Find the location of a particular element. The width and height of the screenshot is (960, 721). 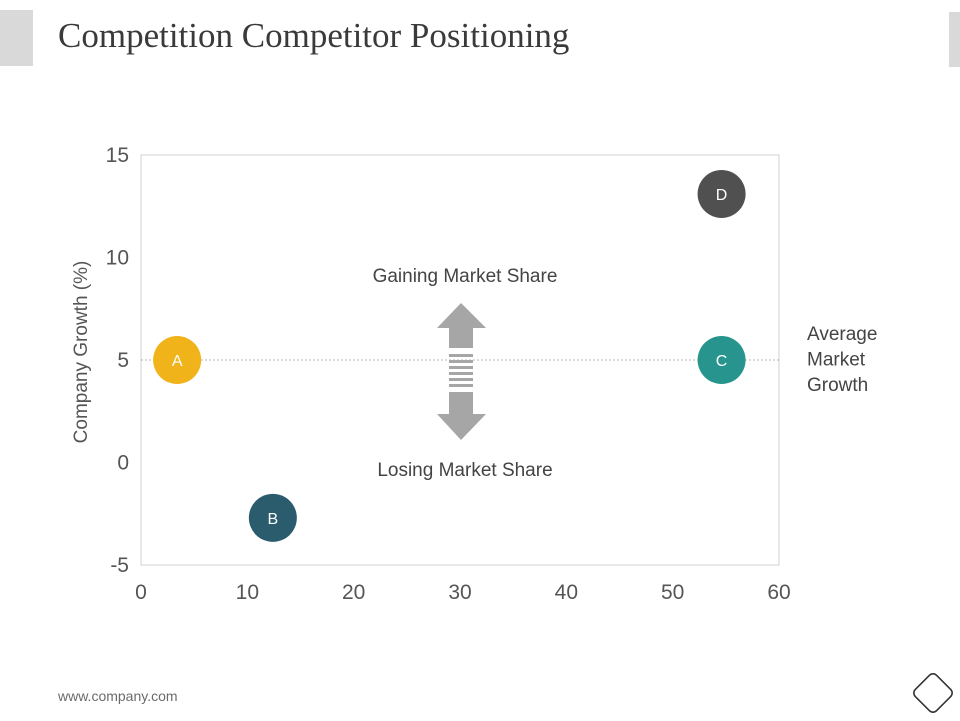

left-accent-bar is located at coordinates (16, 38).